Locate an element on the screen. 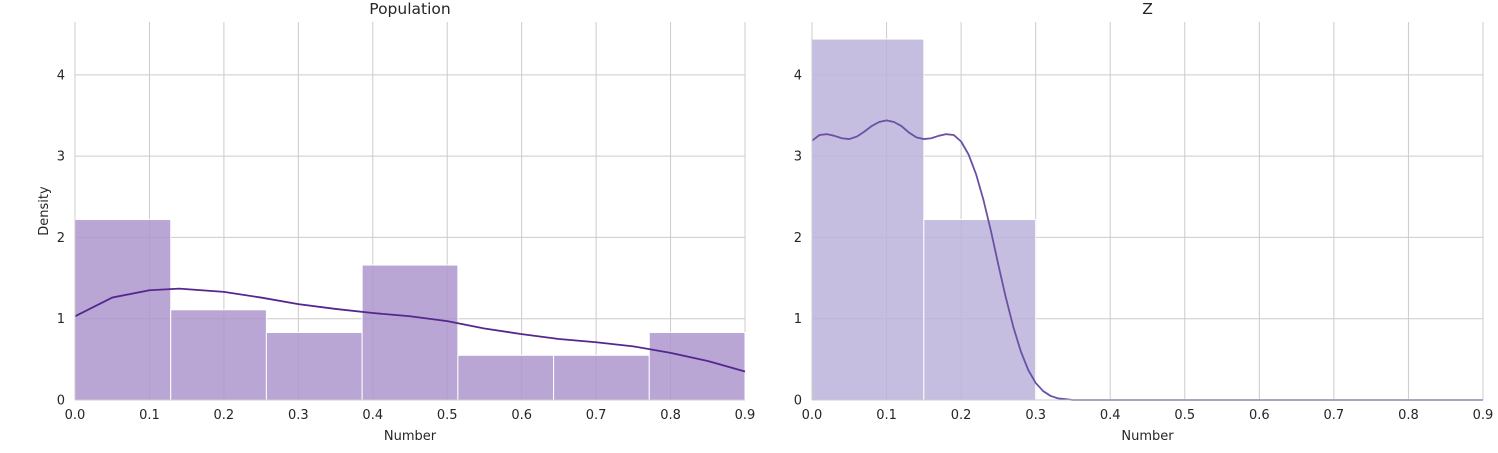  kde-line is located at coordinates (410, 330).